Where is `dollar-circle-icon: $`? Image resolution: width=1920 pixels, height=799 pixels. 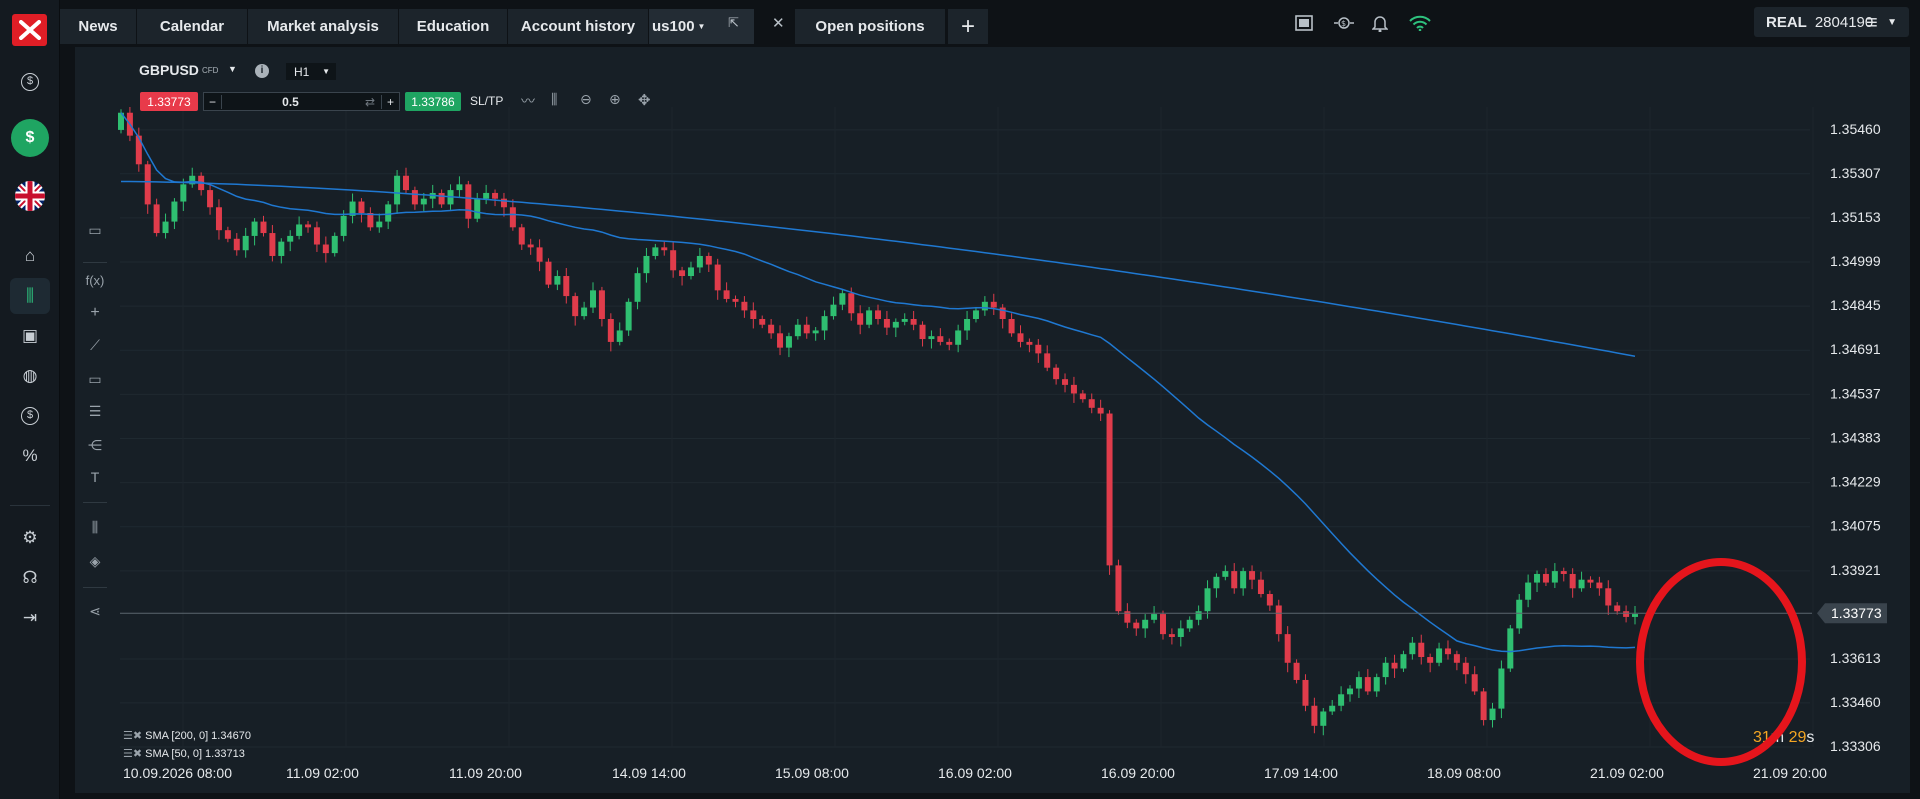
dollar-circle-icon: $ is located at coordinates (30, 82).